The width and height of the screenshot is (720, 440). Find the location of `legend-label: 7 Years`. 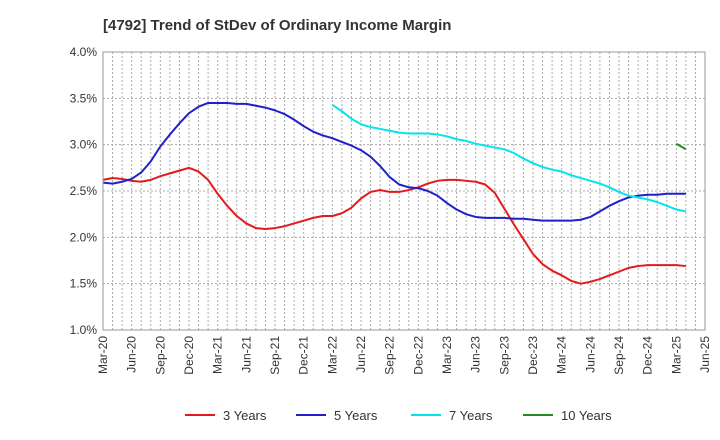

legend-label: 7 Years is located at coordinates (471, 415).